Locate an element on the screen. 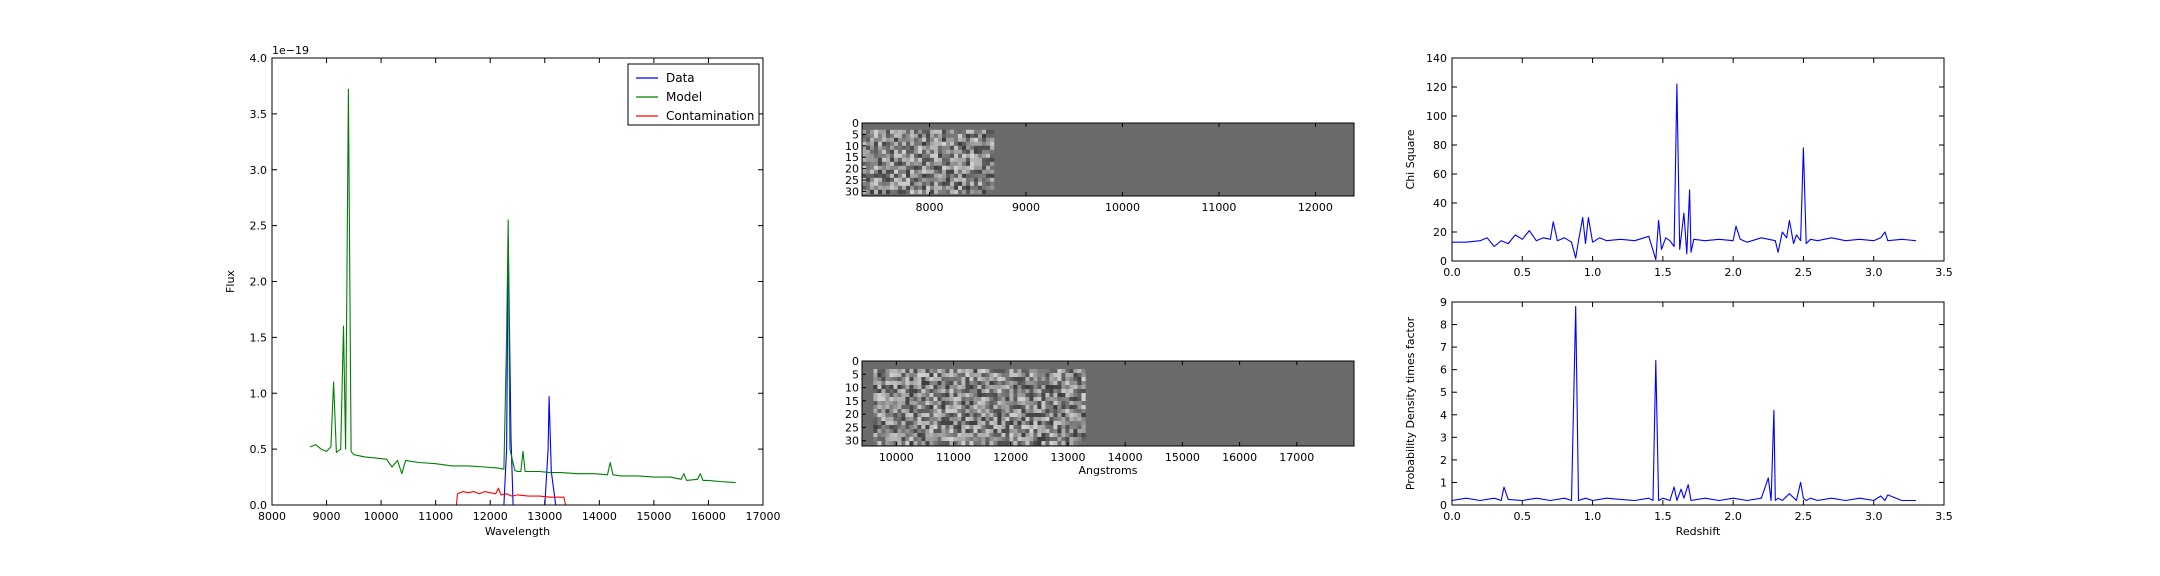 The height and width of the screenshot is (576, 2160). probability-plot-area is located at coordinates (1698, 403).